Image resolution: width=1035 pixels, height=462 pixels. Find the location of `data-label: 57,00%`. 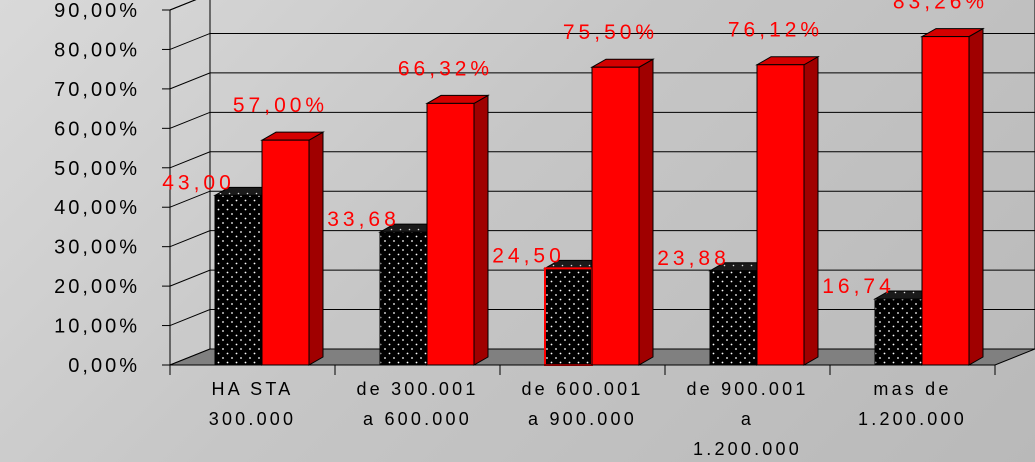

data-label: 57,00% is located at coordinates (280, 105).